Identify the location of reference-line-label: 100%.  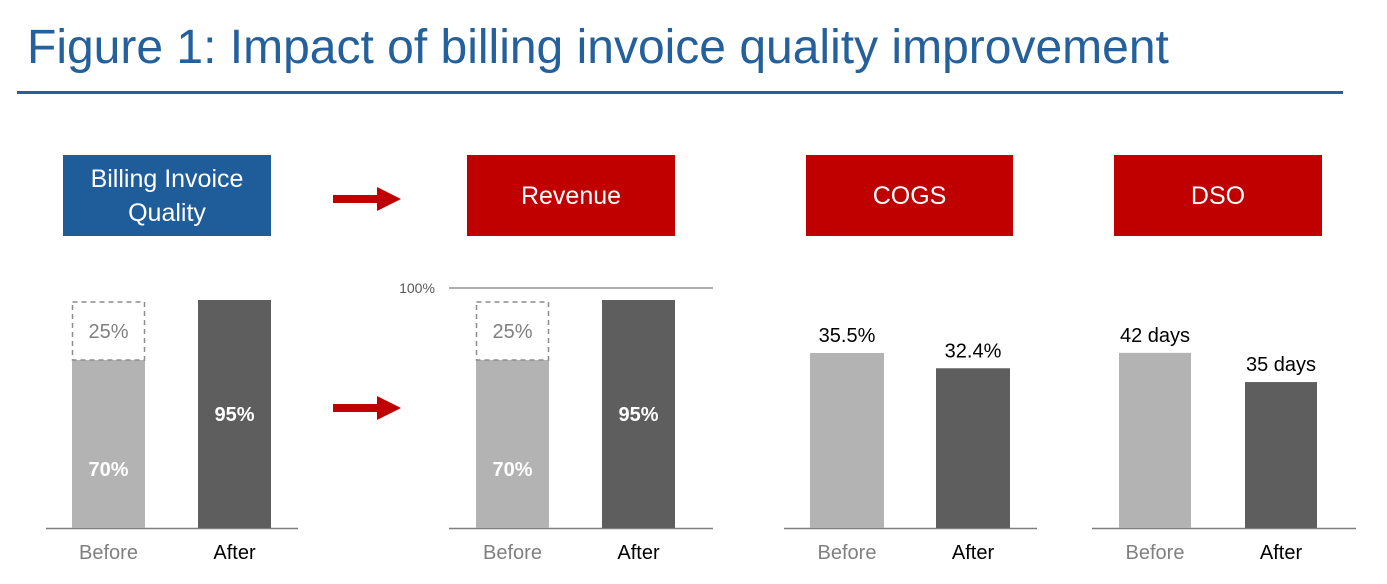
(417, 288).